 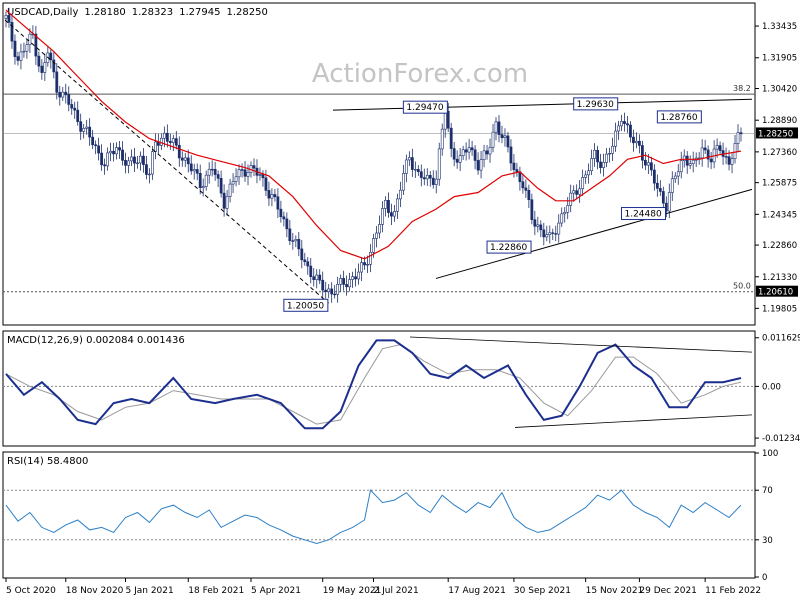 I want to click on macd-lower-trendline, so click(x=633, y=421).